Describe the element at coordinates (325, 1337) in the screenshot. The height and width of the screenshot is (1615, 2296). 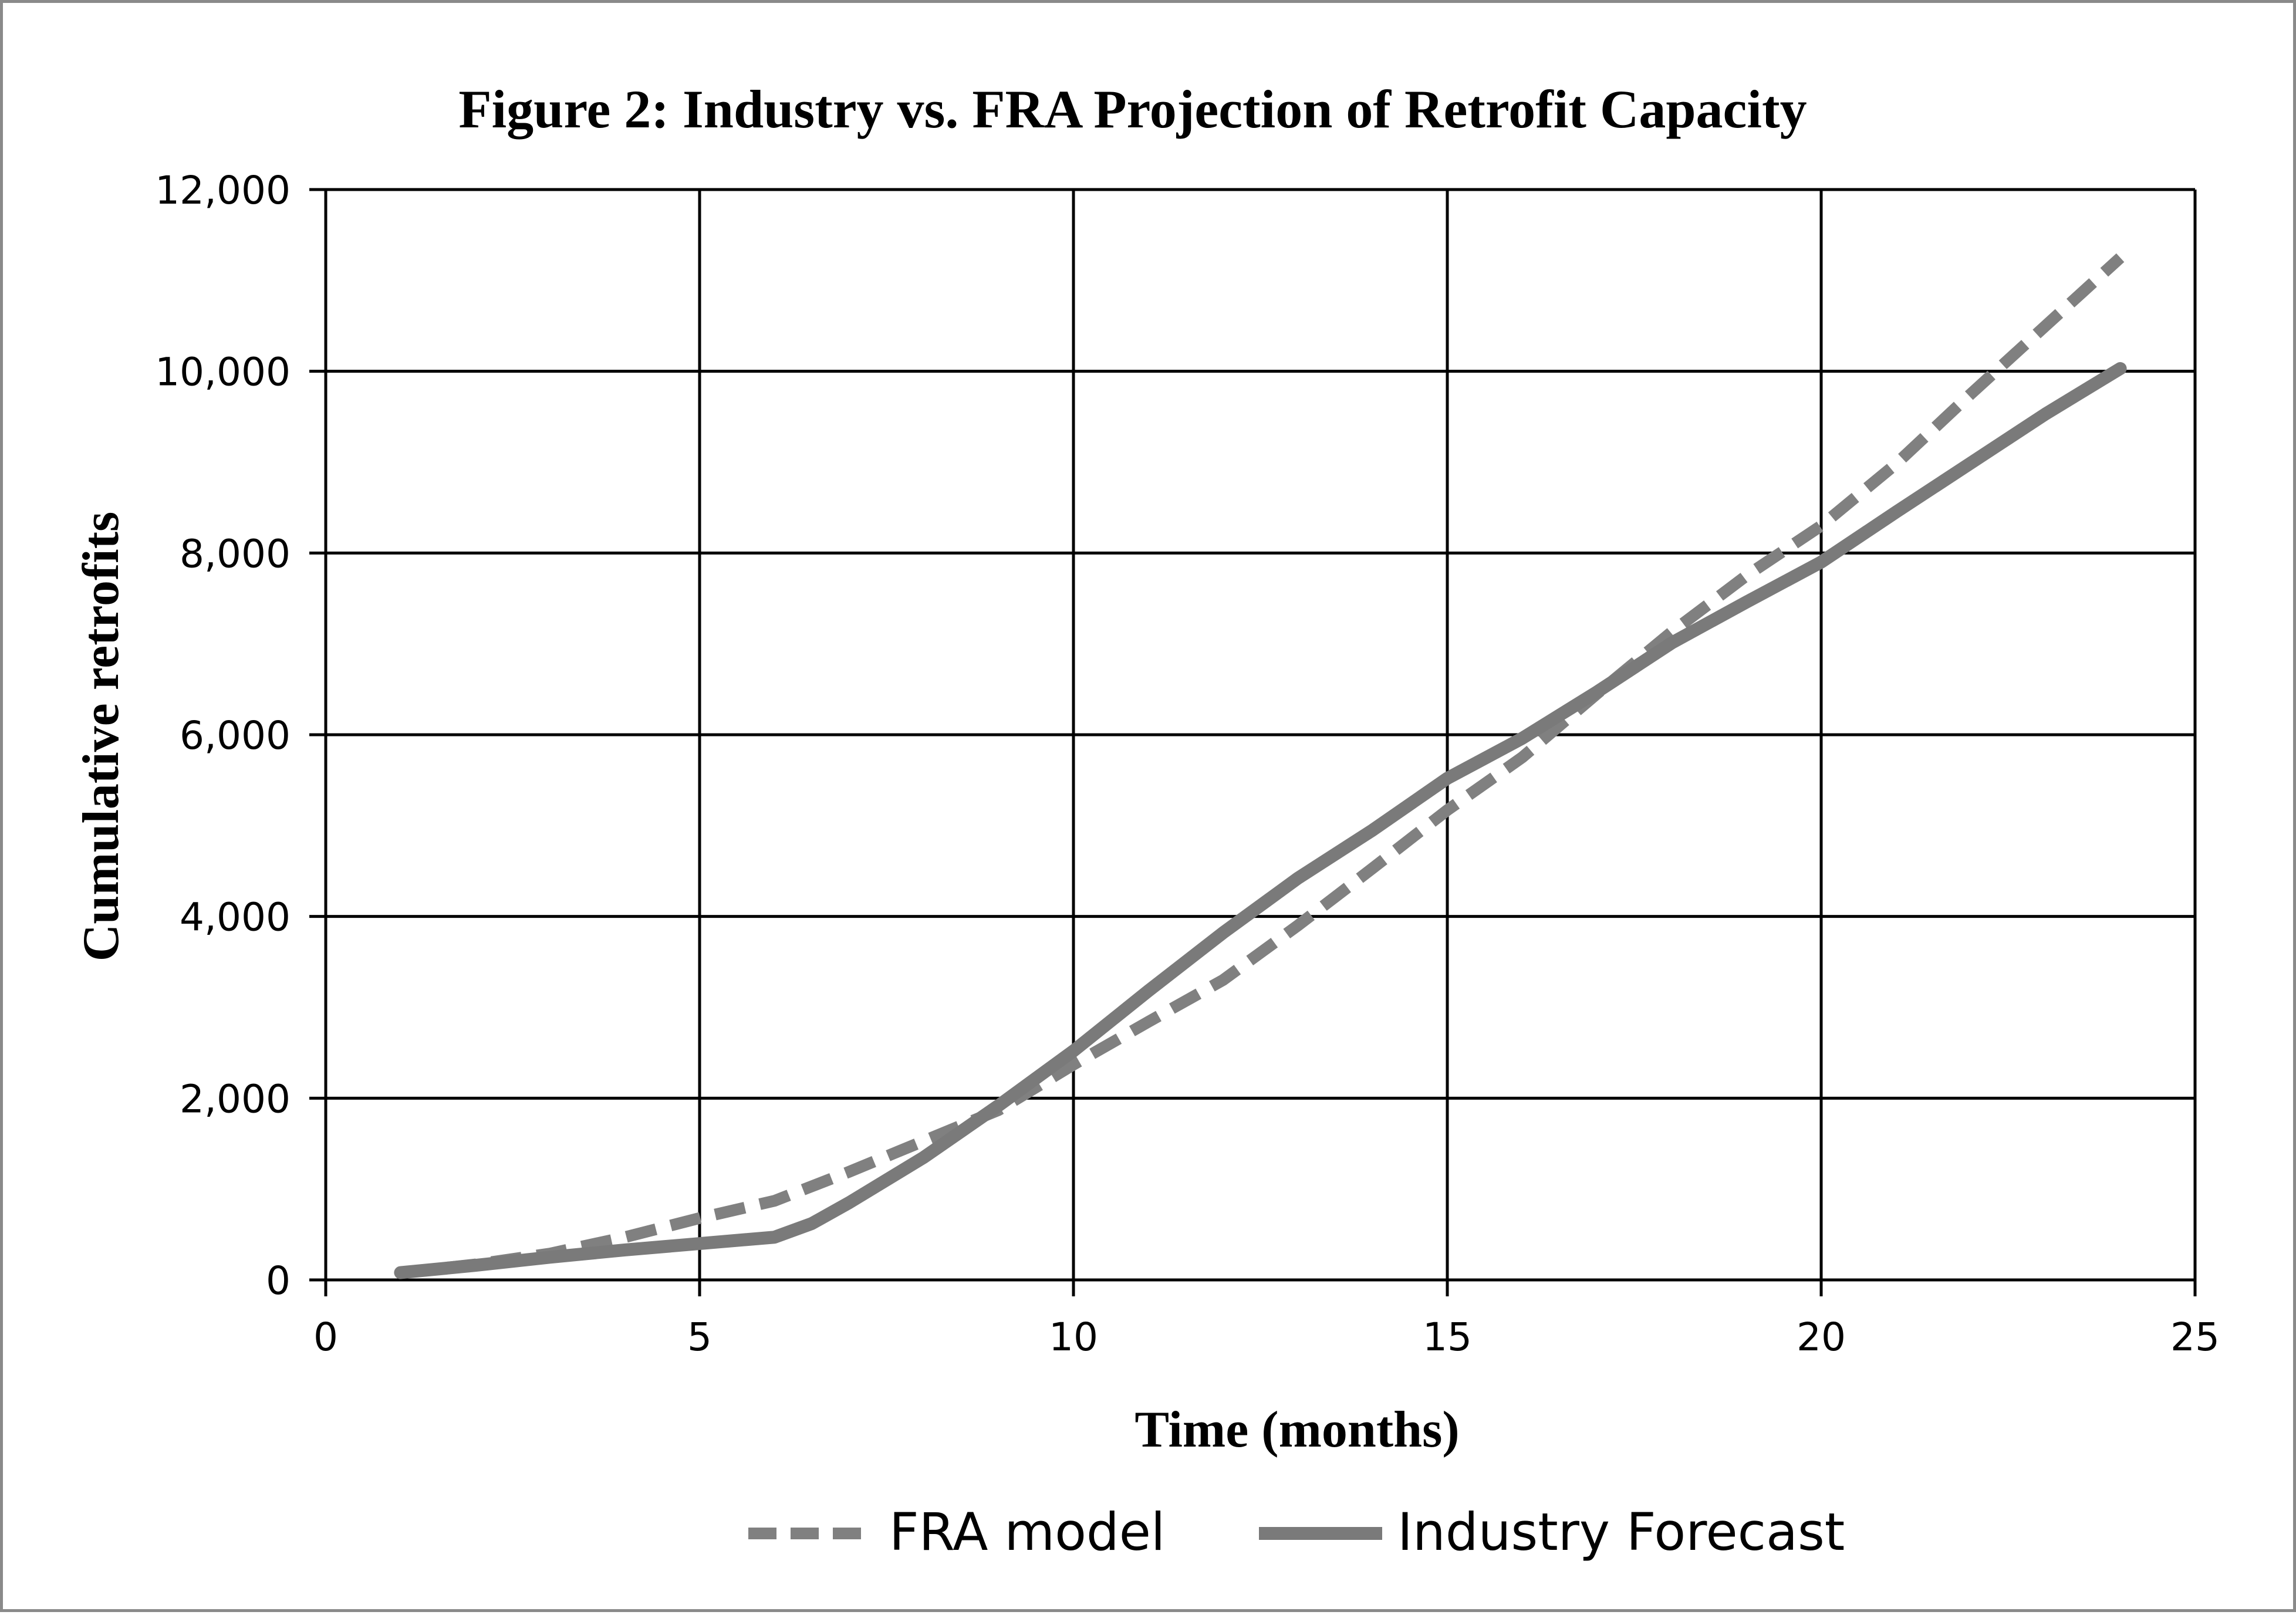
I see `x-tick-label: 0` at that location.